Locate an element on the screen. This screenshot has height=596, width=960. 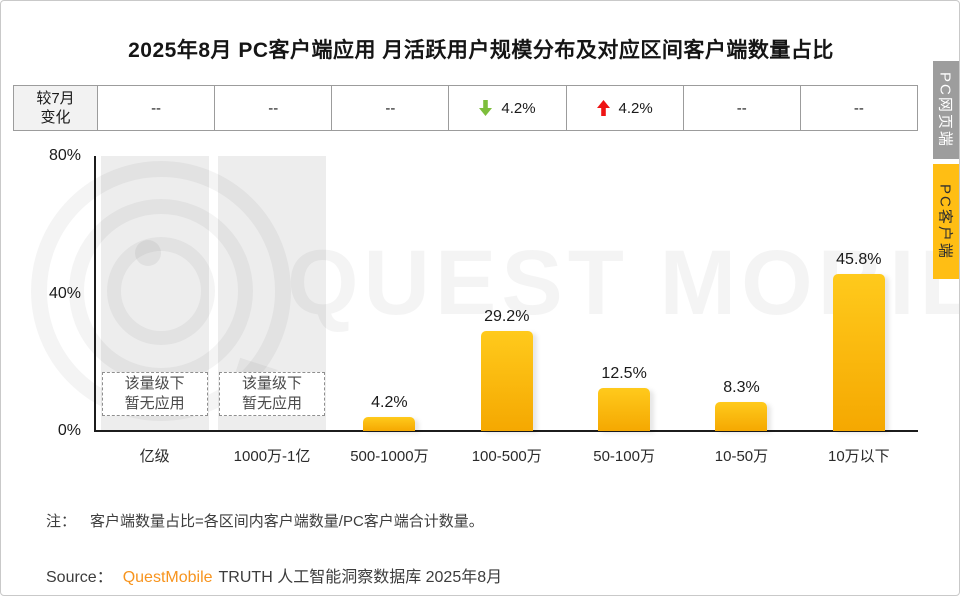
tab-pc-web-label: PC网页端 is located at coordinates (945, 110).